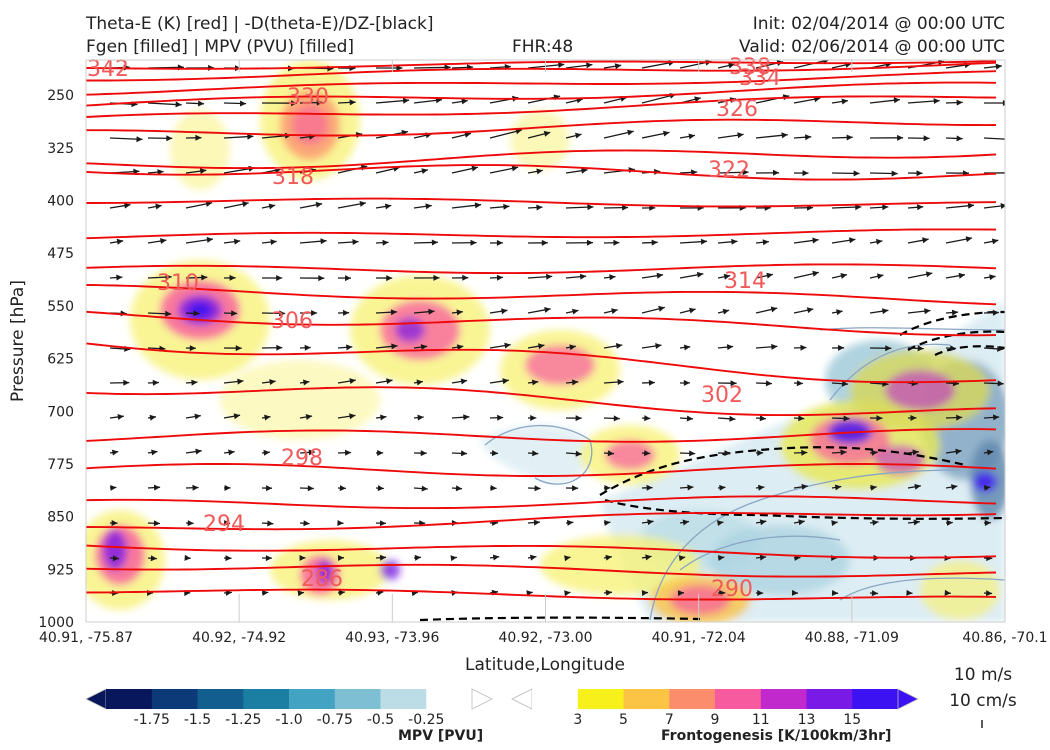  Describe the element at coordinates (432, 67) in the screenshot. I see `wind-vector` at that location.